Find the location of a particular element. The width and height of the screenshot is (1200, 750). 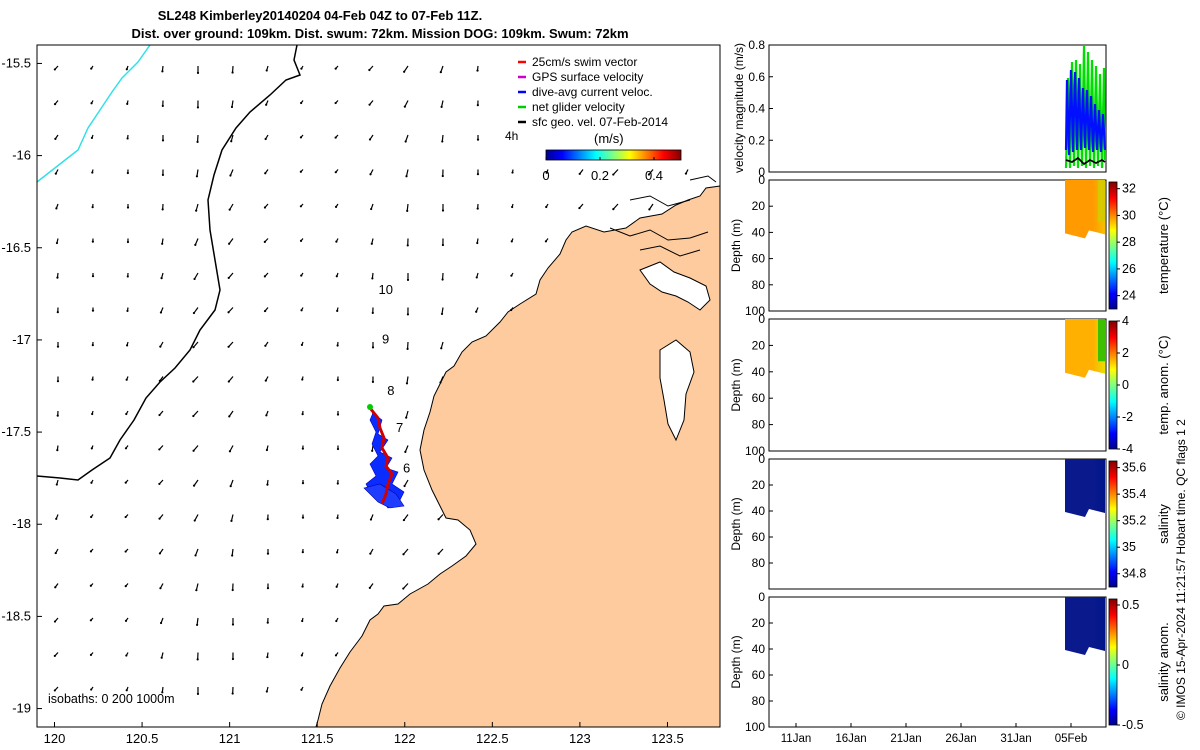

salinity-anomaly-colorbar-tick-label: 0 is located at coordinates (1125, 665).